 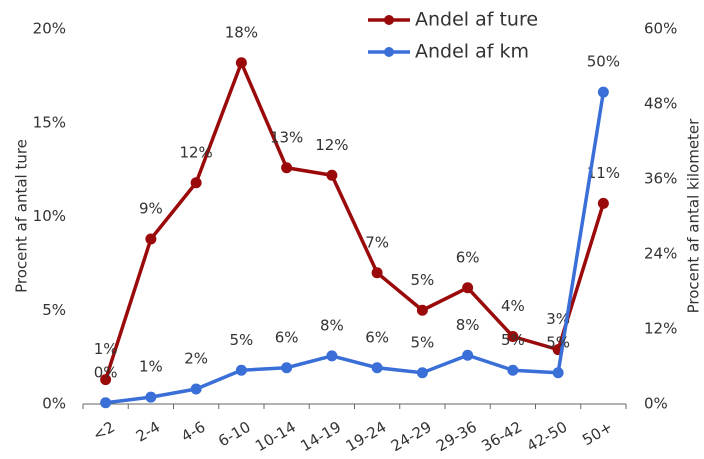 I want to click on x-tick-label: 4-6, so click(x=193, y=432).